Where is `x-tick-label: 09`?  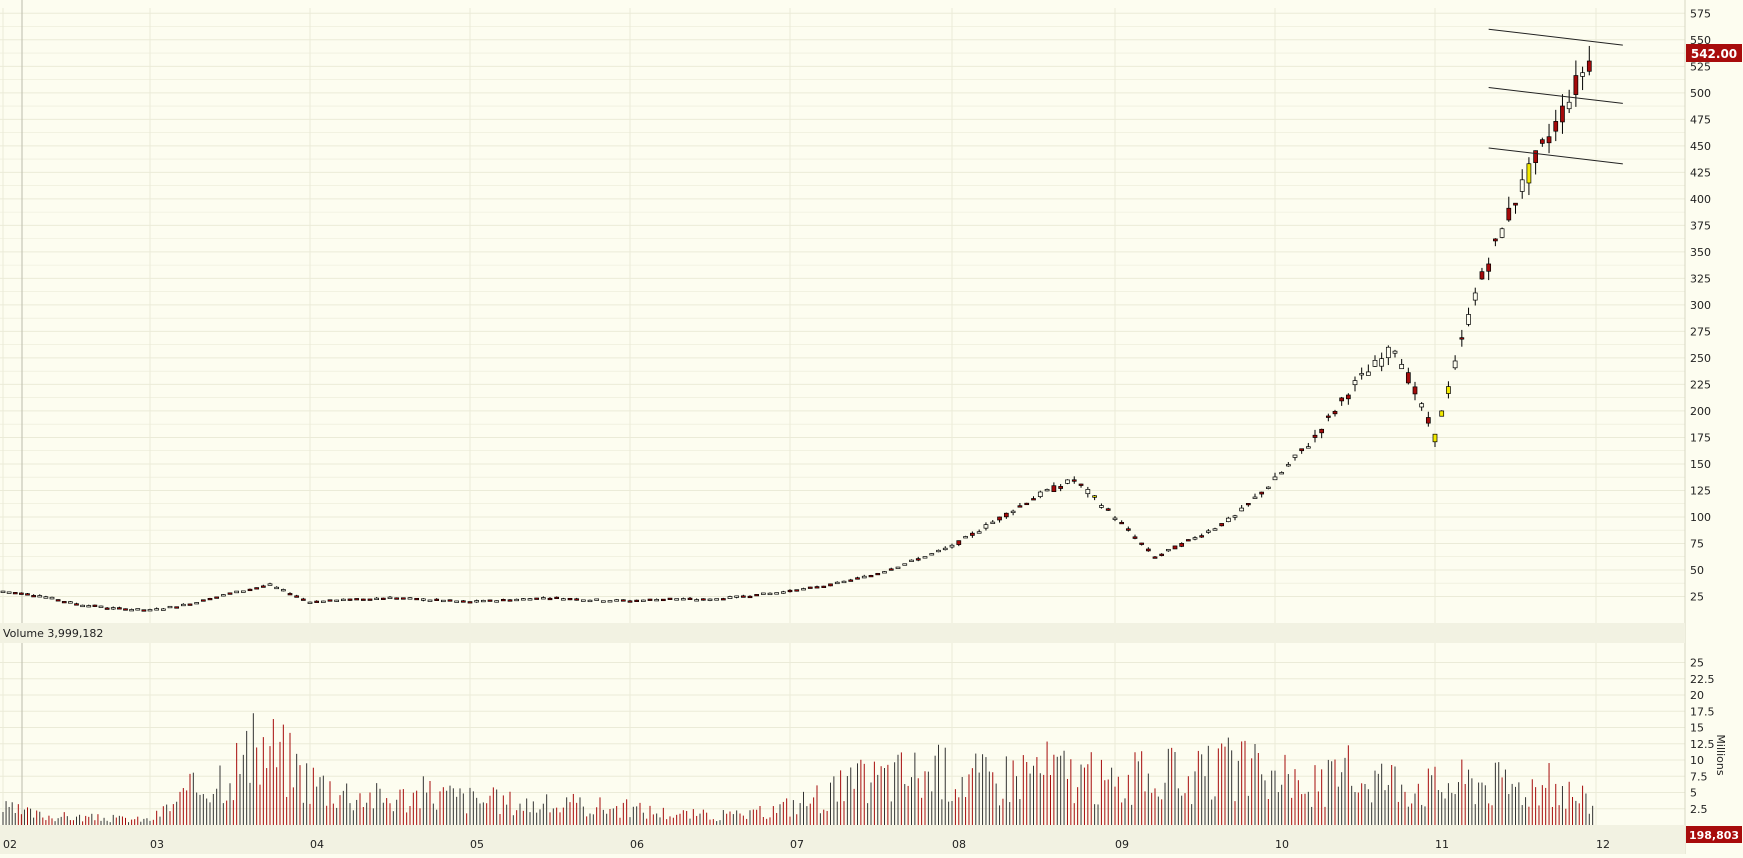 x-tick-label: 09 is located at coordinates (1122, 844).